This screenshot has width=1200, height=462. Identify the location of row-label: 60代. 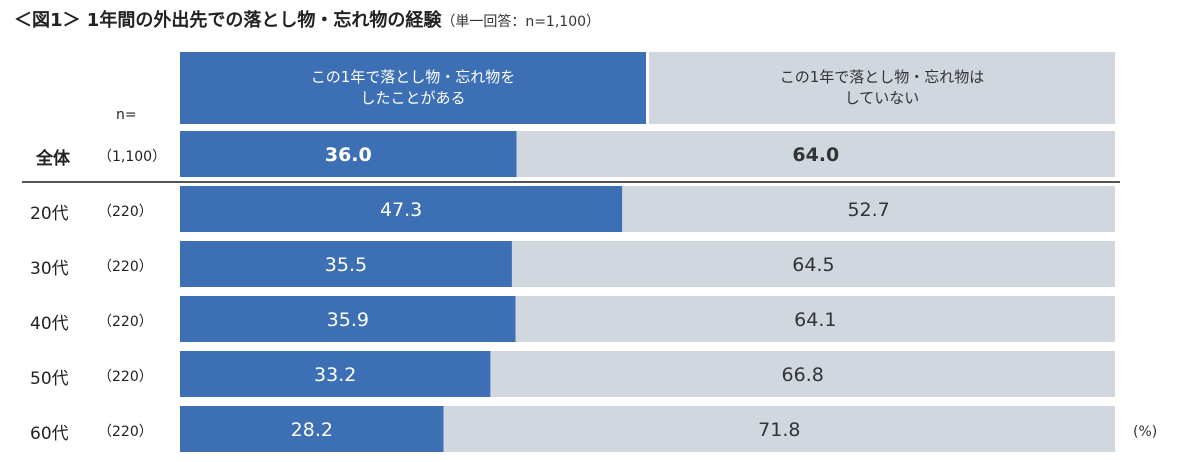
(49, 434).